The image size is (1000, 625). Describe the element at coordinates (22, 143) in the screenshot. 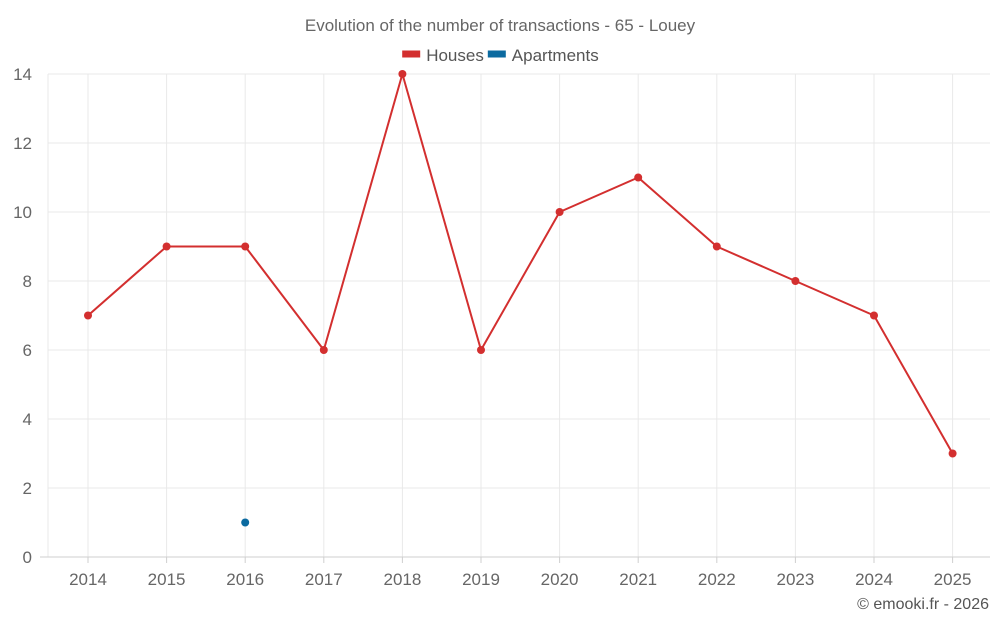

I see `y-tick-label: 12` at that location.